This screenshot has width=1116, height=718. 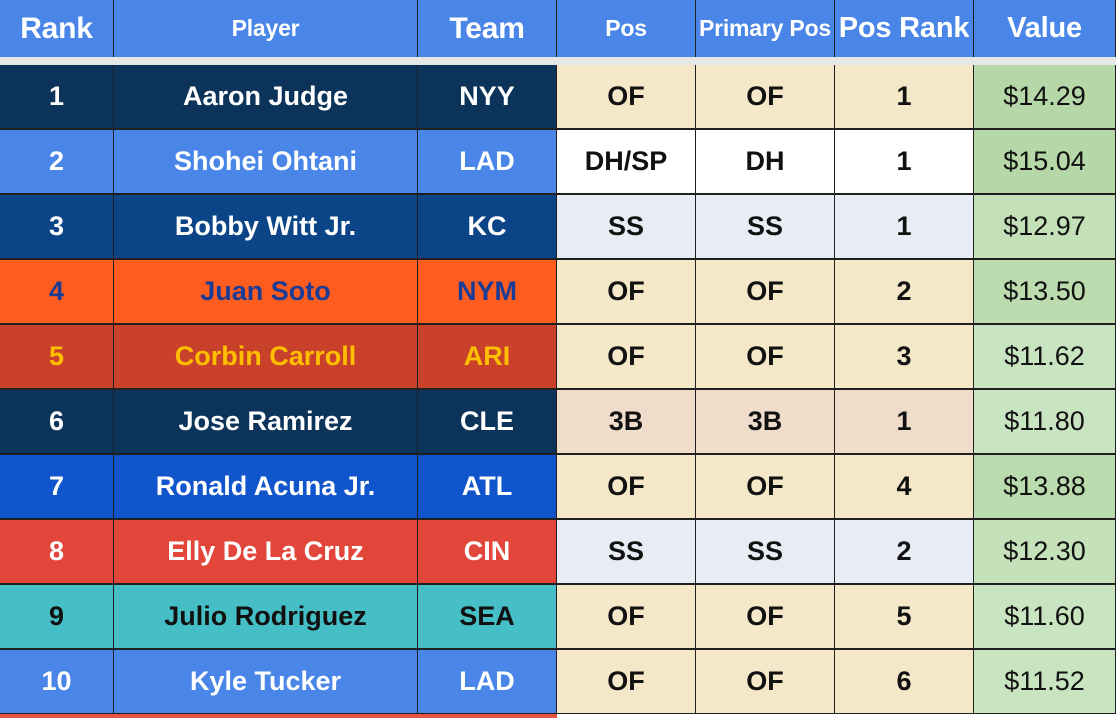 I want to click on table-row: 6 Jose Ramirez CLE 3B 3B 1 $11.80, so click(x=558, y=422).